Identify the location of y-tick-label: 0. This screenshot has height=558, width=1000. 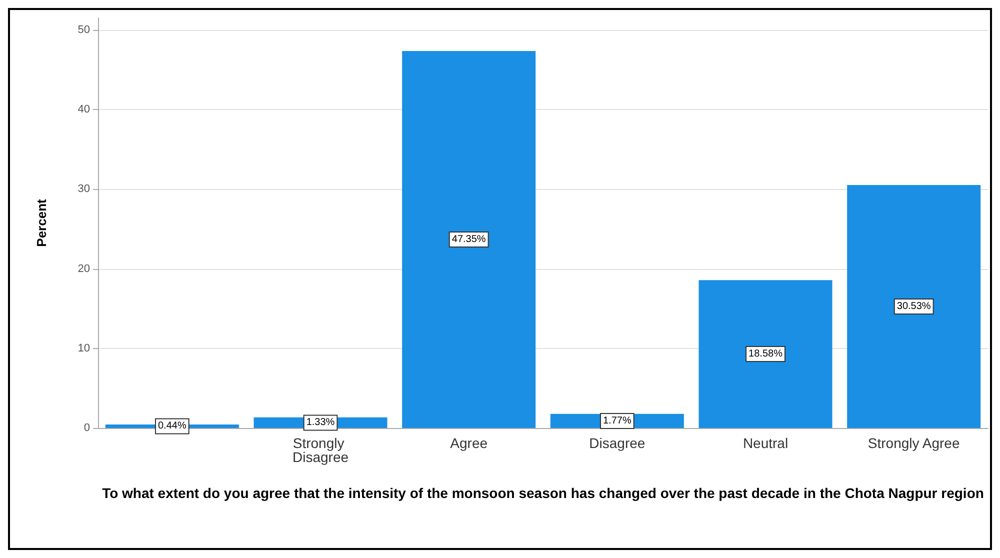
(87, 428).